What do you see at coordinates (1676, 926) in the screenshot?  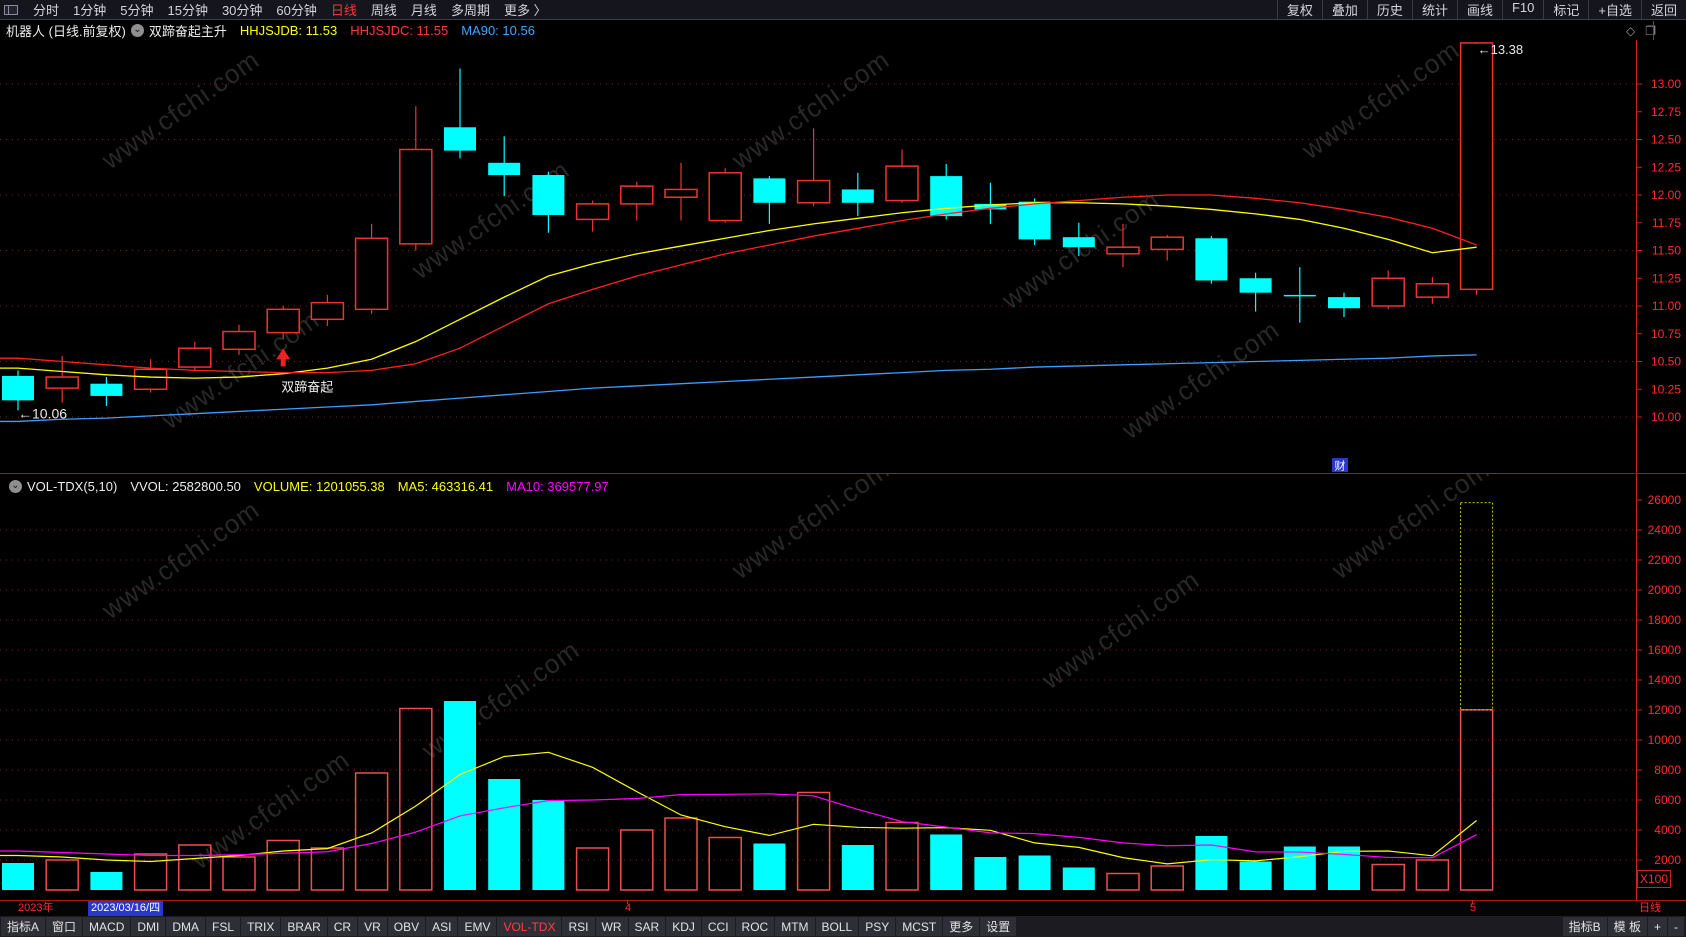 I see `indicator-btn-right--: -` at bounding box center [1676, 926].